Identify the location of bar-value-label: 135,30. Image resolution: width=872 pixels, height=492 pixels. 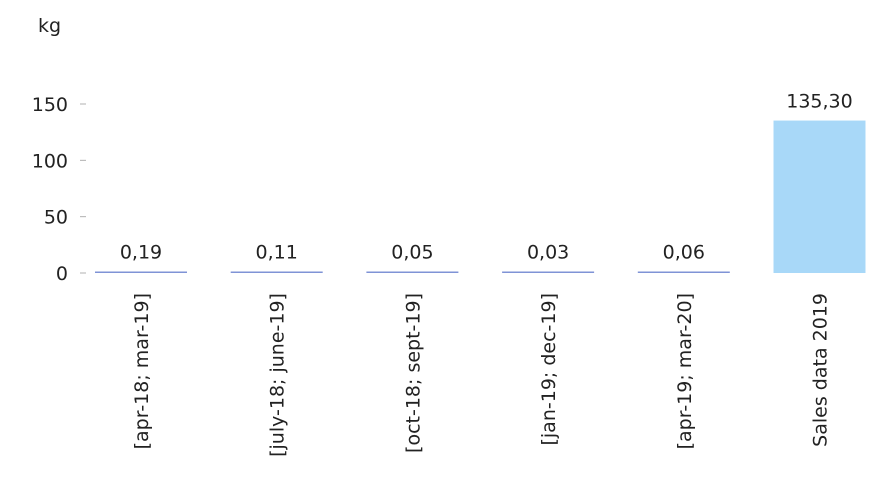
(819, 102).